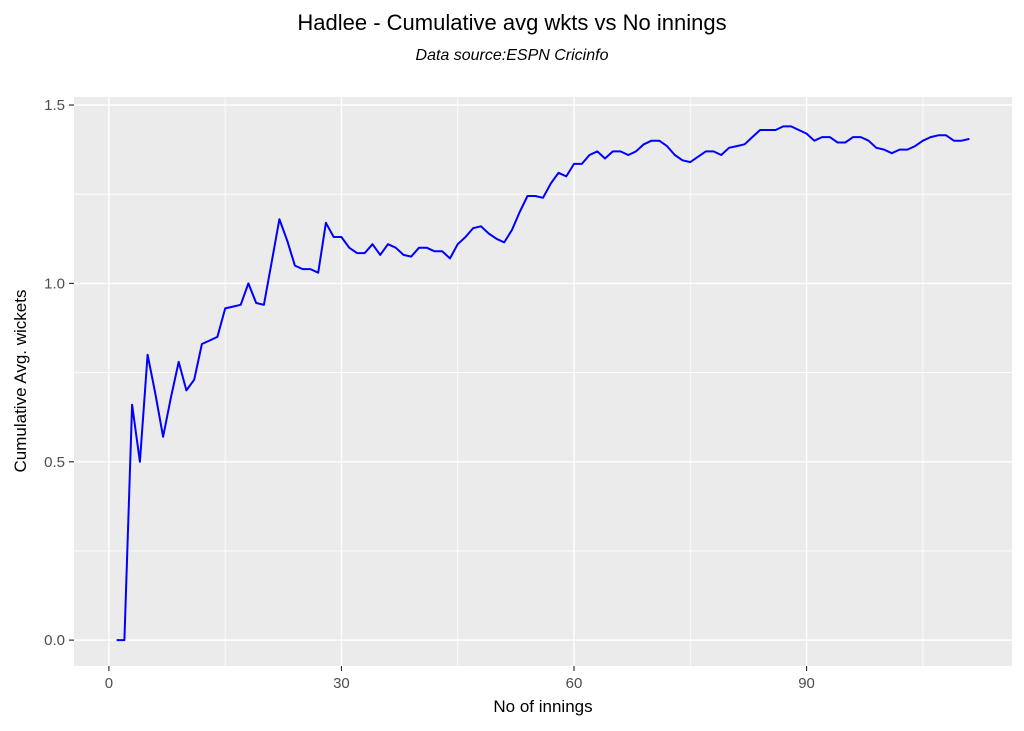 Image resolution: width=1024 pixels, height=731 pixels. Describe the element at coordinates (109, 683) in the screenshot. I see `x-tick-label: 0` at that location.